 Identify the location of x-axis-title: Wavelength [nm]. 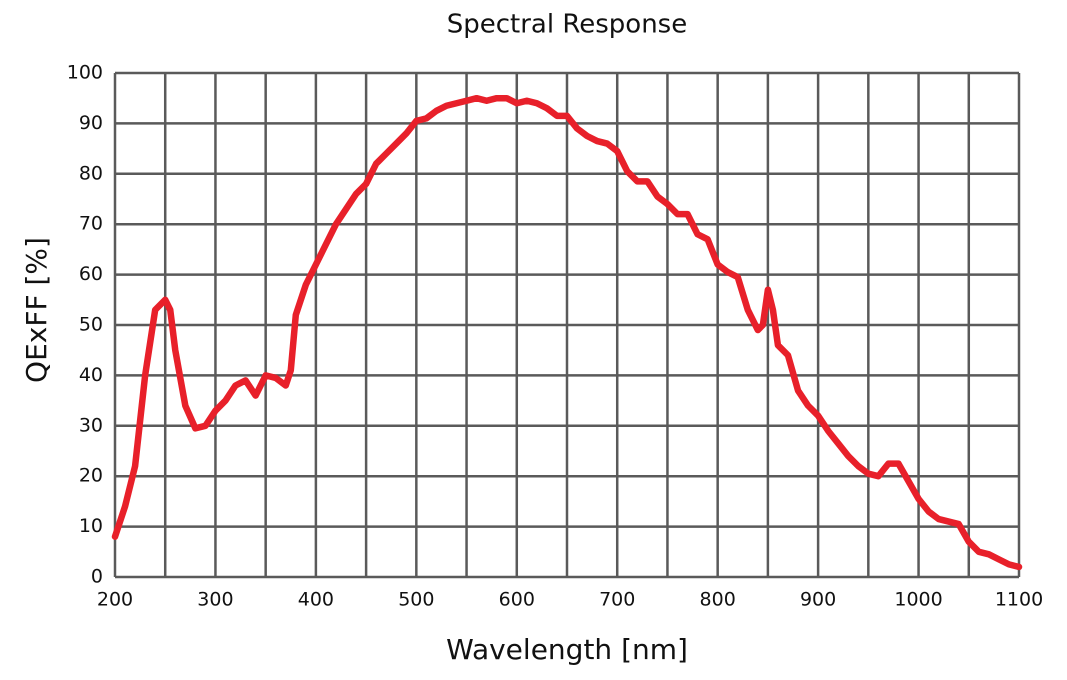
(567, 649).